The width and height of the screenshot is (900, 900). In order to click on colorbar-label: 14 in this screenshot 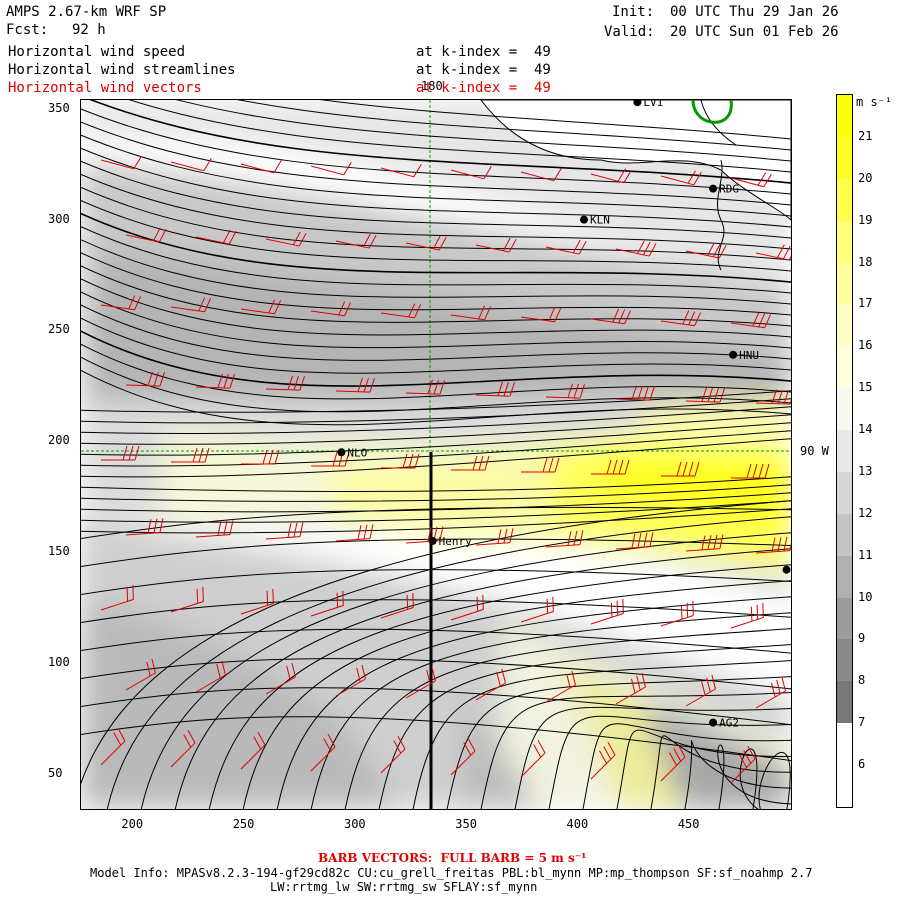, I will do `click(865, 429)`.